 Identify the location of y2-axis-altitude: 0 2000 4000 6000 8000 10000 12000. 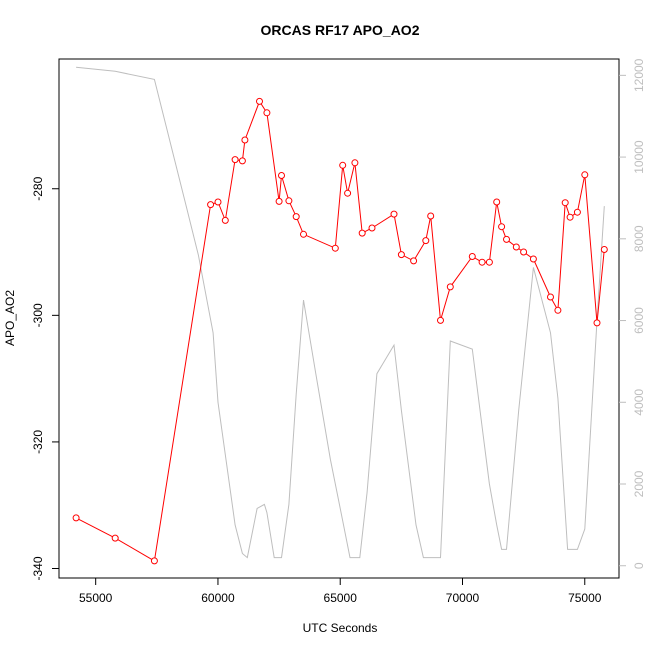
(632, 313).